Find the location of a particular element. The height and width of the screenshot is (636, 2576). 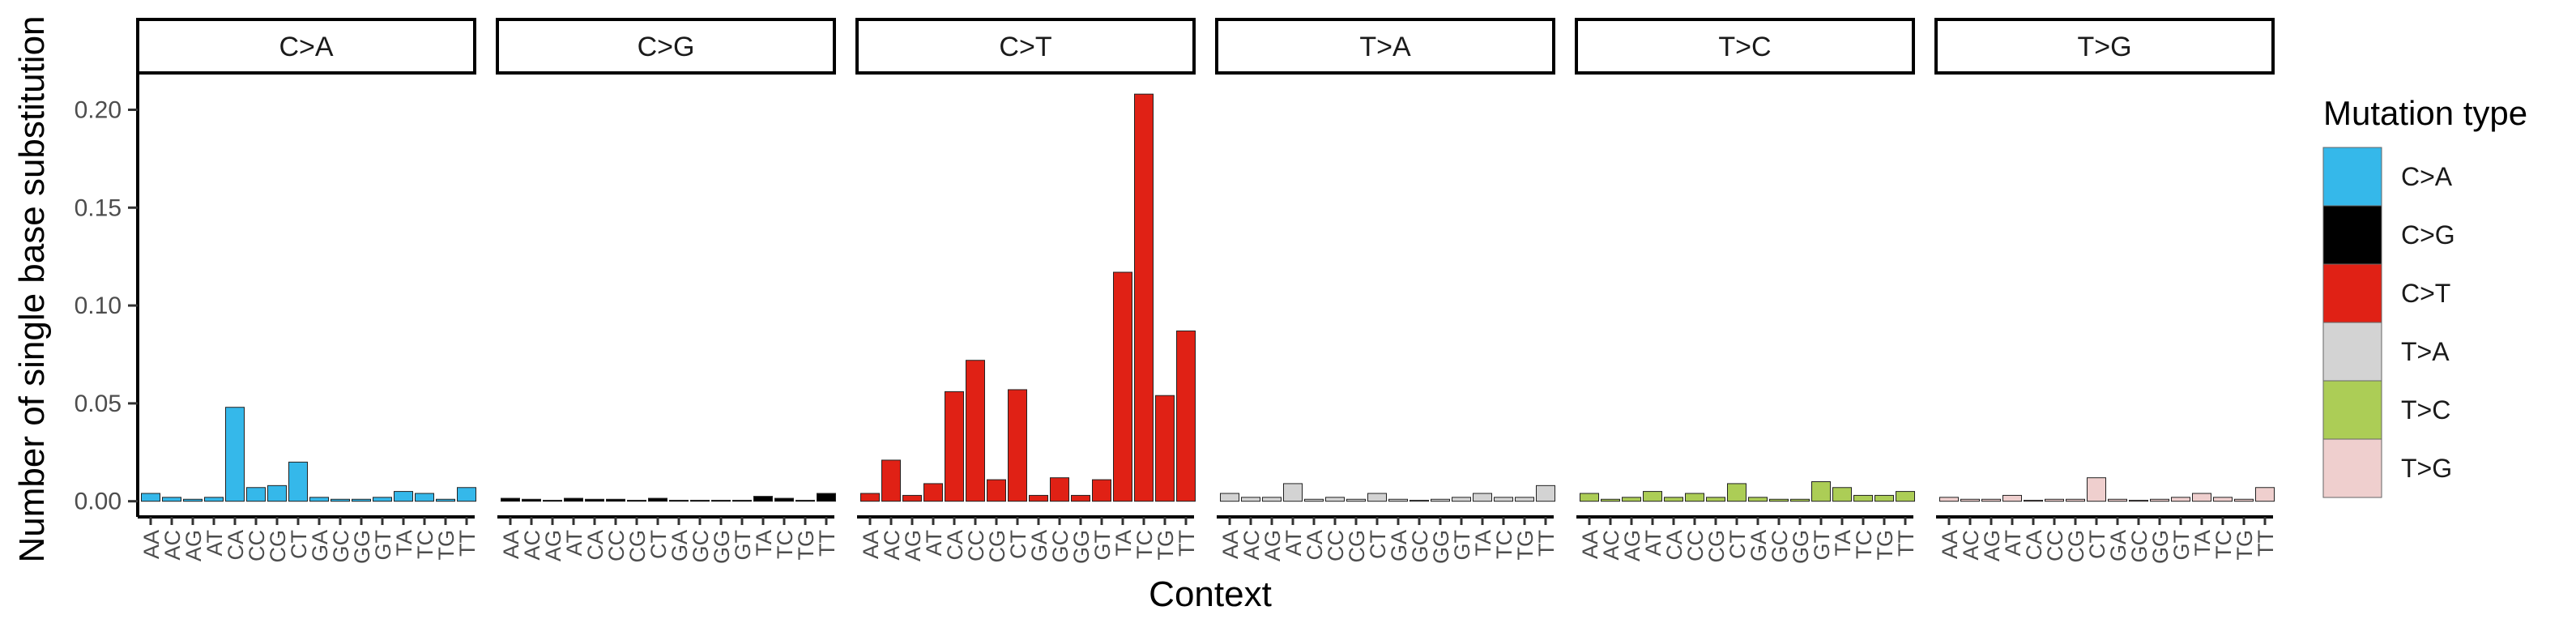

facet-strip-label: C>T is located at coordinates (1025, 47).